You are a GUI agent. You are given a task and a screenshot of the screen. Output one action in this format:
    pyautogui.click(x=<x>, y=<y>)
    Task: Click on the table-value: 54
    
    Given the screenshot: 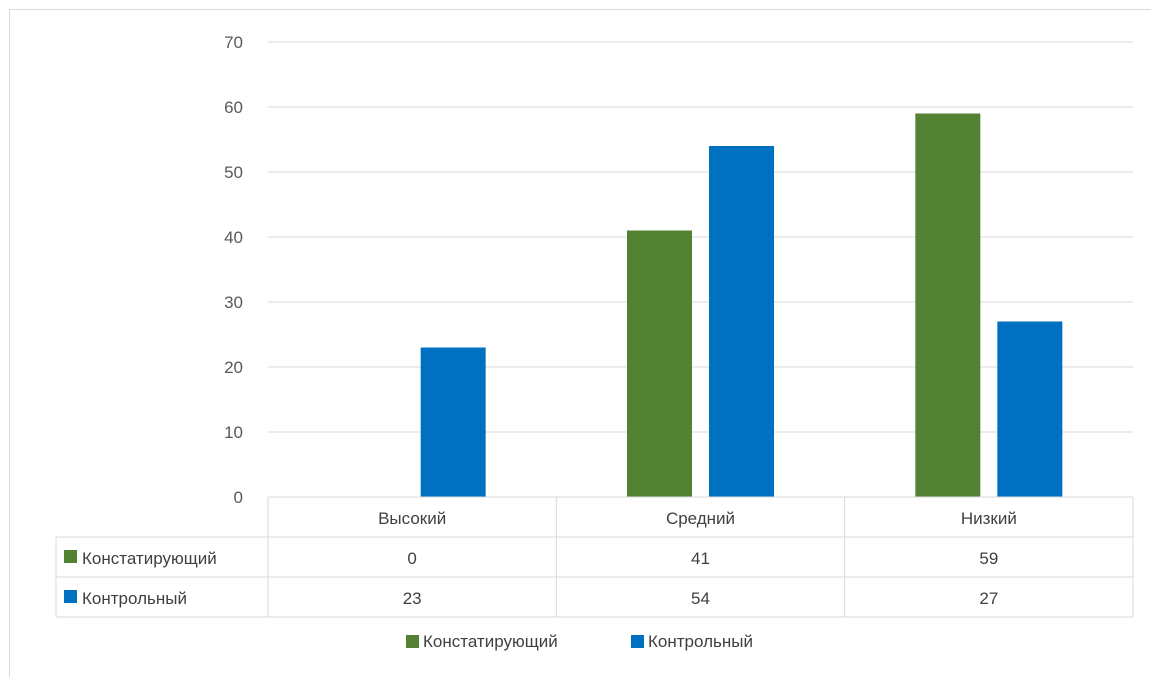 What is the action you would take?
    pyautogui.click(x=700, y=598)
    